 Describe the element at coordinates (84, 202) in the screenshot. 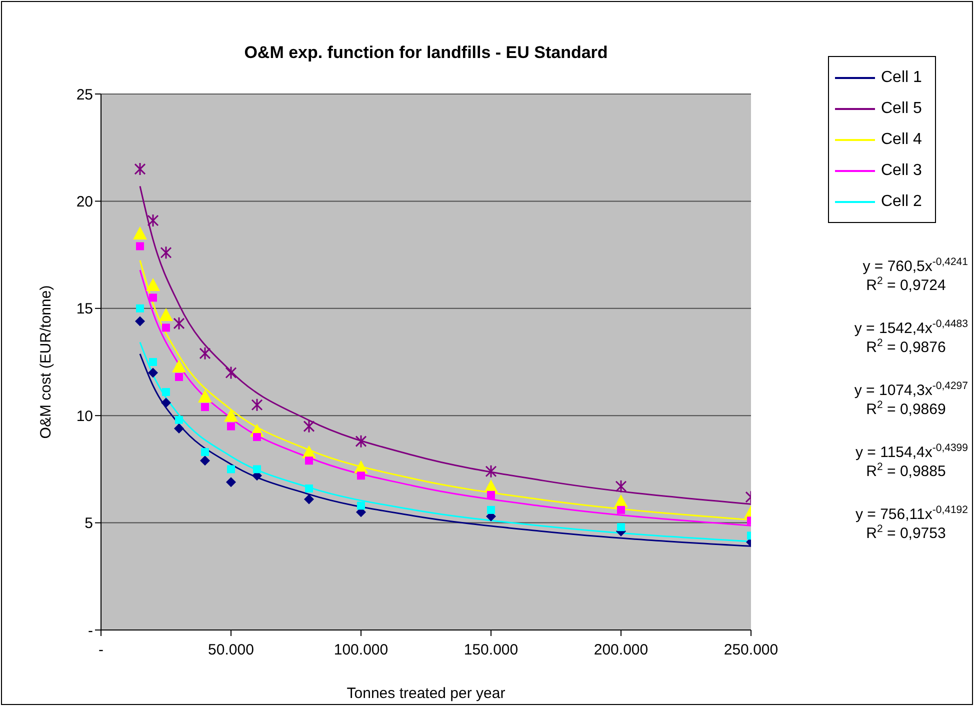

I see `y-tick-label: 20` at that location.